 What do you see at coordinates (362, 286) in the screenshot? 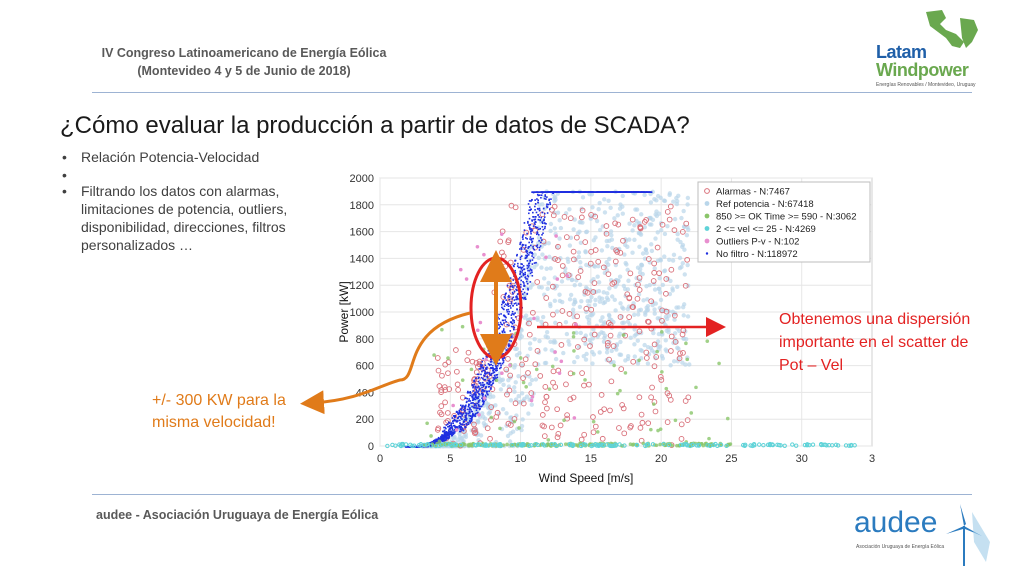
I see `y-tick-label: 1200` at bounding box center [362, 286].